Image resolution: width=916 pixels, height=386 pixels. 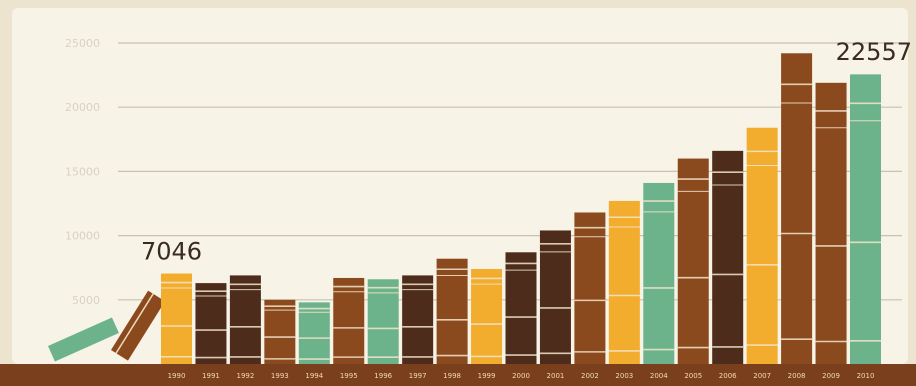 I want to click on x-tick-label-2005: 2005, so click(x=693, y=376).